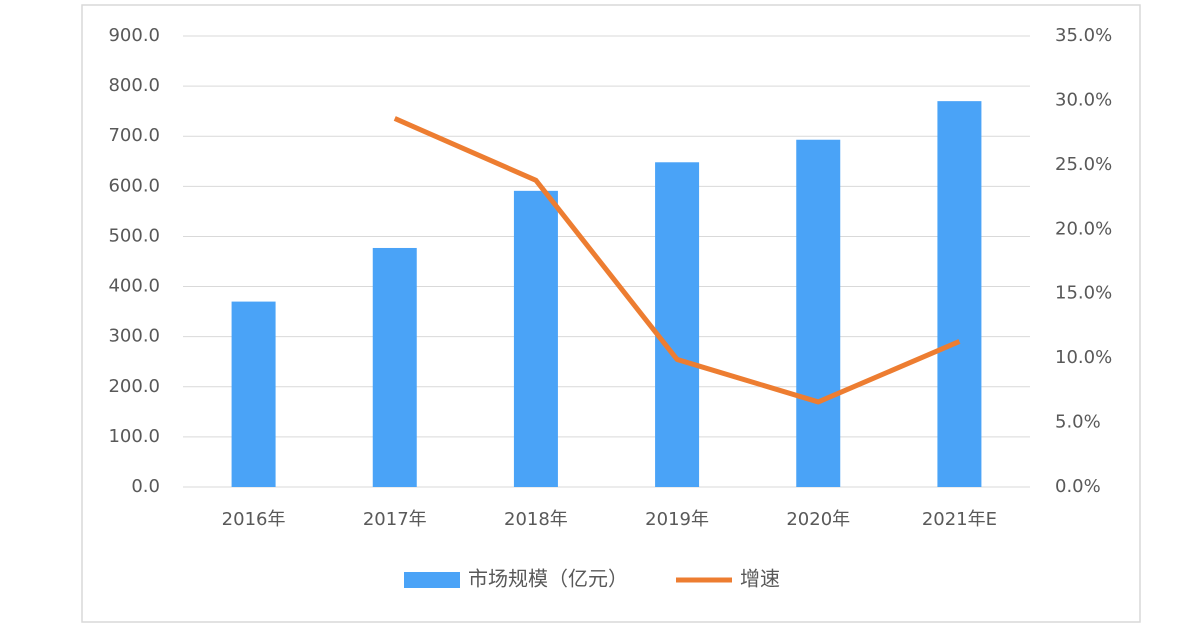 This screenshot has width=1200, height=634. What do you see at coordinates (1078, 422) in the screenshot?
I see `y2-tick-label: 5.0%` at bounding box center [1078, 422].